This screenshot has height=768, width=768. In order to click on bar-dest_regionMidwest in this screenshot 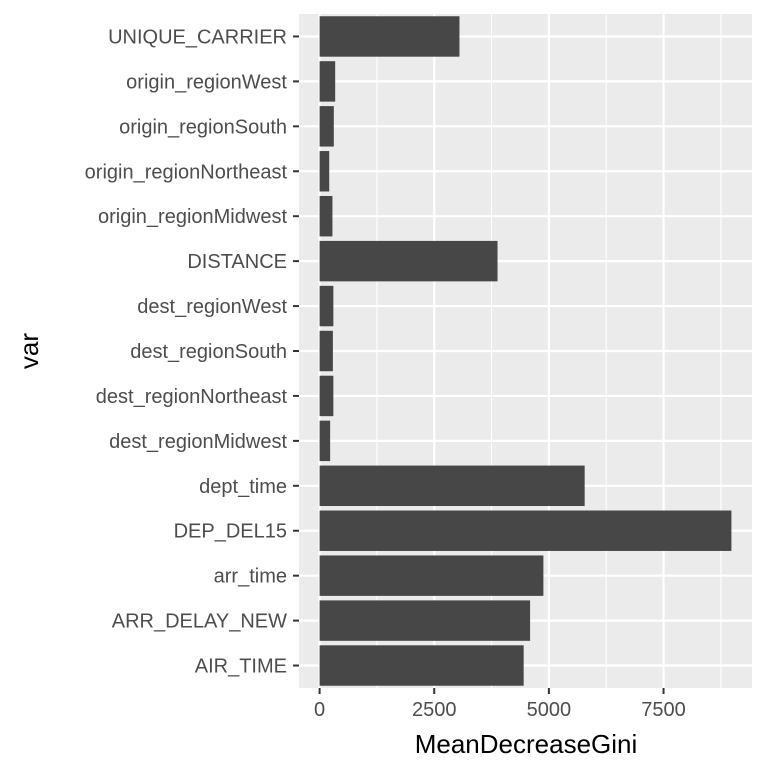, I will do `click(325, 441)`.